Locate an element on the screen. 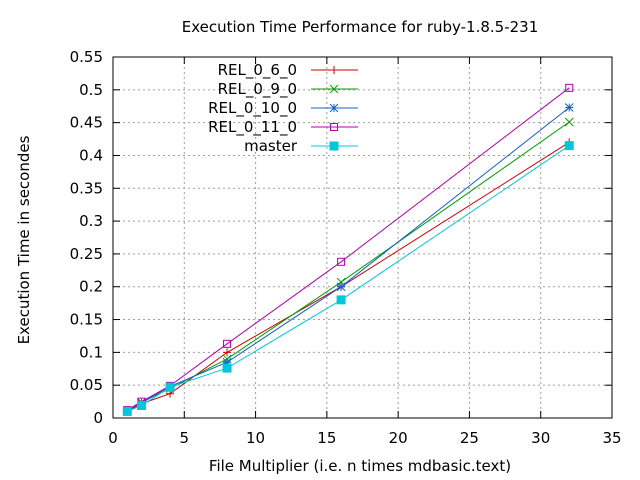 This screenshot has width=640, height=480. x-tick-label: 10 is located at coordinates (255, 438).